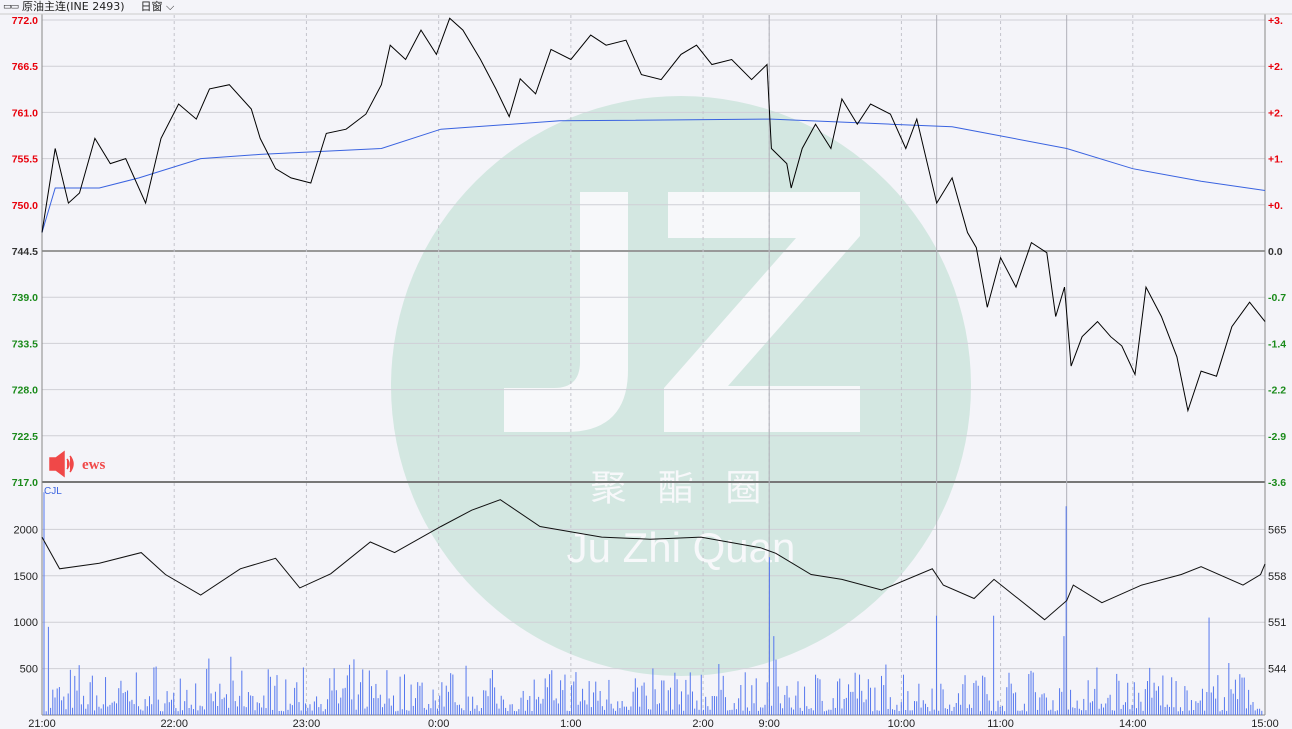  Describe the element at coordinates (653, 175) in the screenshot. I see `average-price-line` at that location.